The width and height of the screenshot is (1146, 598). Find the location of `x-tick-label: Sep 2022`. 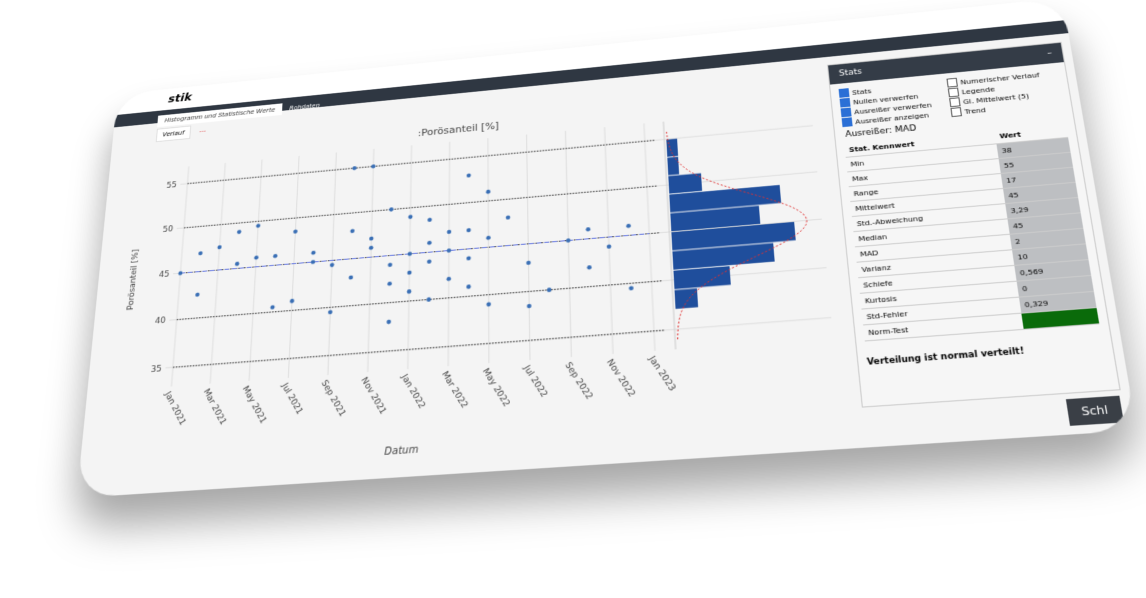

x-tick-label: Sep 2022 is located at coordinates (579, 380).